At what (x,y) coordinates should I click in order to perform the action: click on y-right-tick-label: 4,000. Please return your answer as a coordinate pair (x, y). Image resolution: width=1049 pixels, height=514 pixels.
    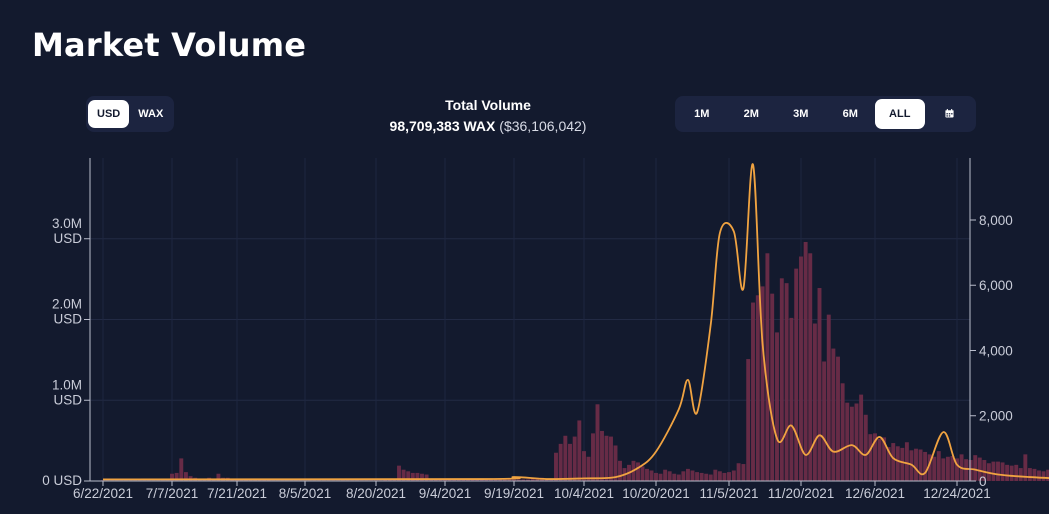
    Looking at the image, I should click on (996, 350).